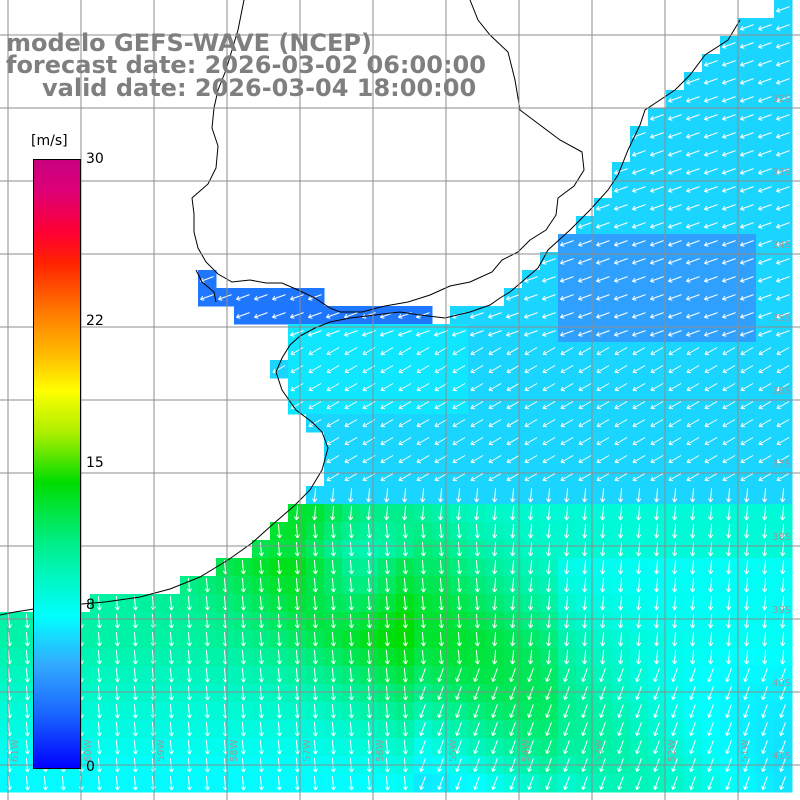 Image resolution: width=800 pixels, height=800 pixels. Describe the element at coordinates (781, 464) in the screenshot. I see `latitude-label: 37S` at that location.